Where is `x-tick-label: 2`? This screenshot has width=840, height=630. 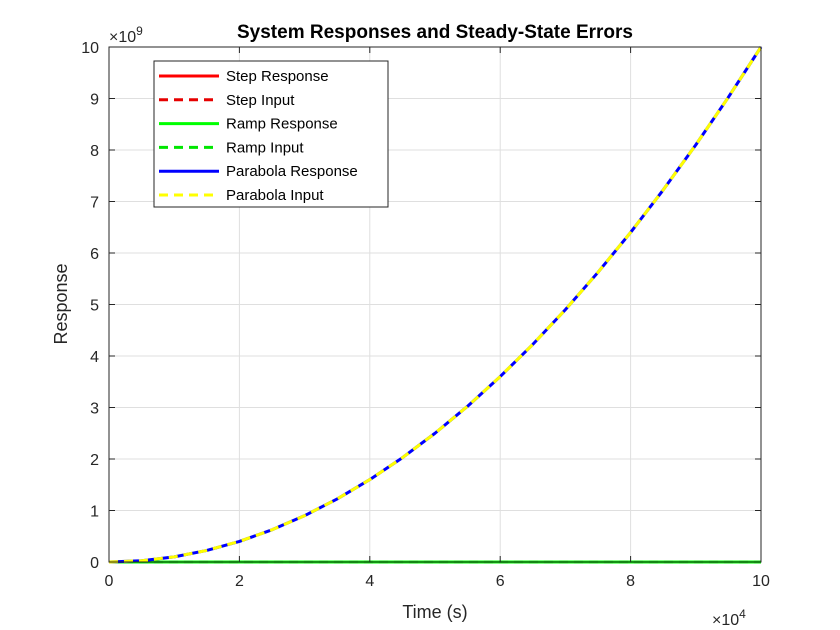
x-tick-label: 2 is located at coordinates (239, 581).